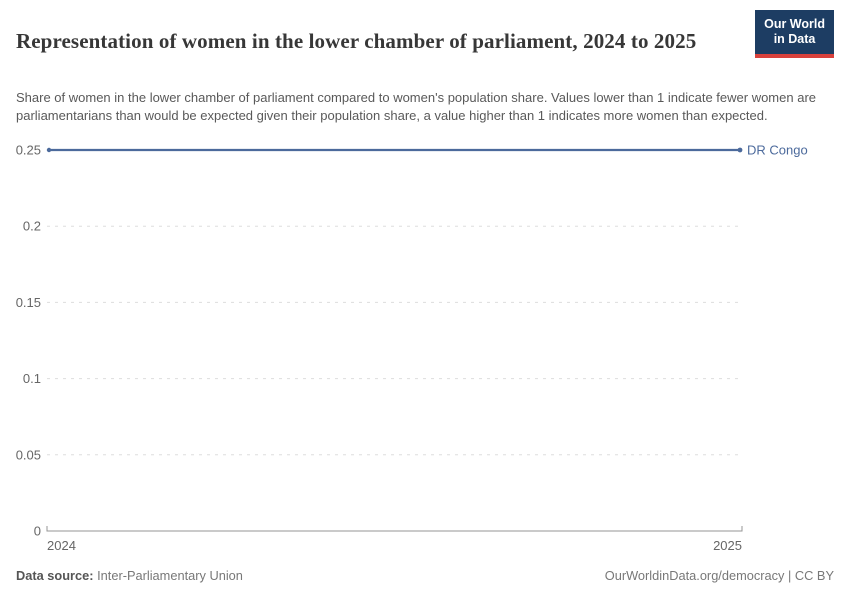 The height and width of the screenshot is (600, 850). What do you see at coordinates (719, 575) in the screenshot?
I see `license-credit: OurWorldinData.org/democracy | CC BY` at bounding box center [719, 575].